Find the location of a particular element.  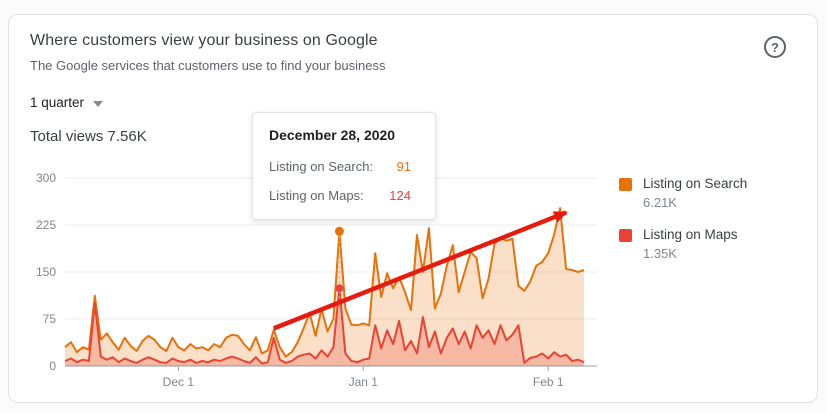

legend-search-label: Listing on Search is located at coordinates (695, 183).